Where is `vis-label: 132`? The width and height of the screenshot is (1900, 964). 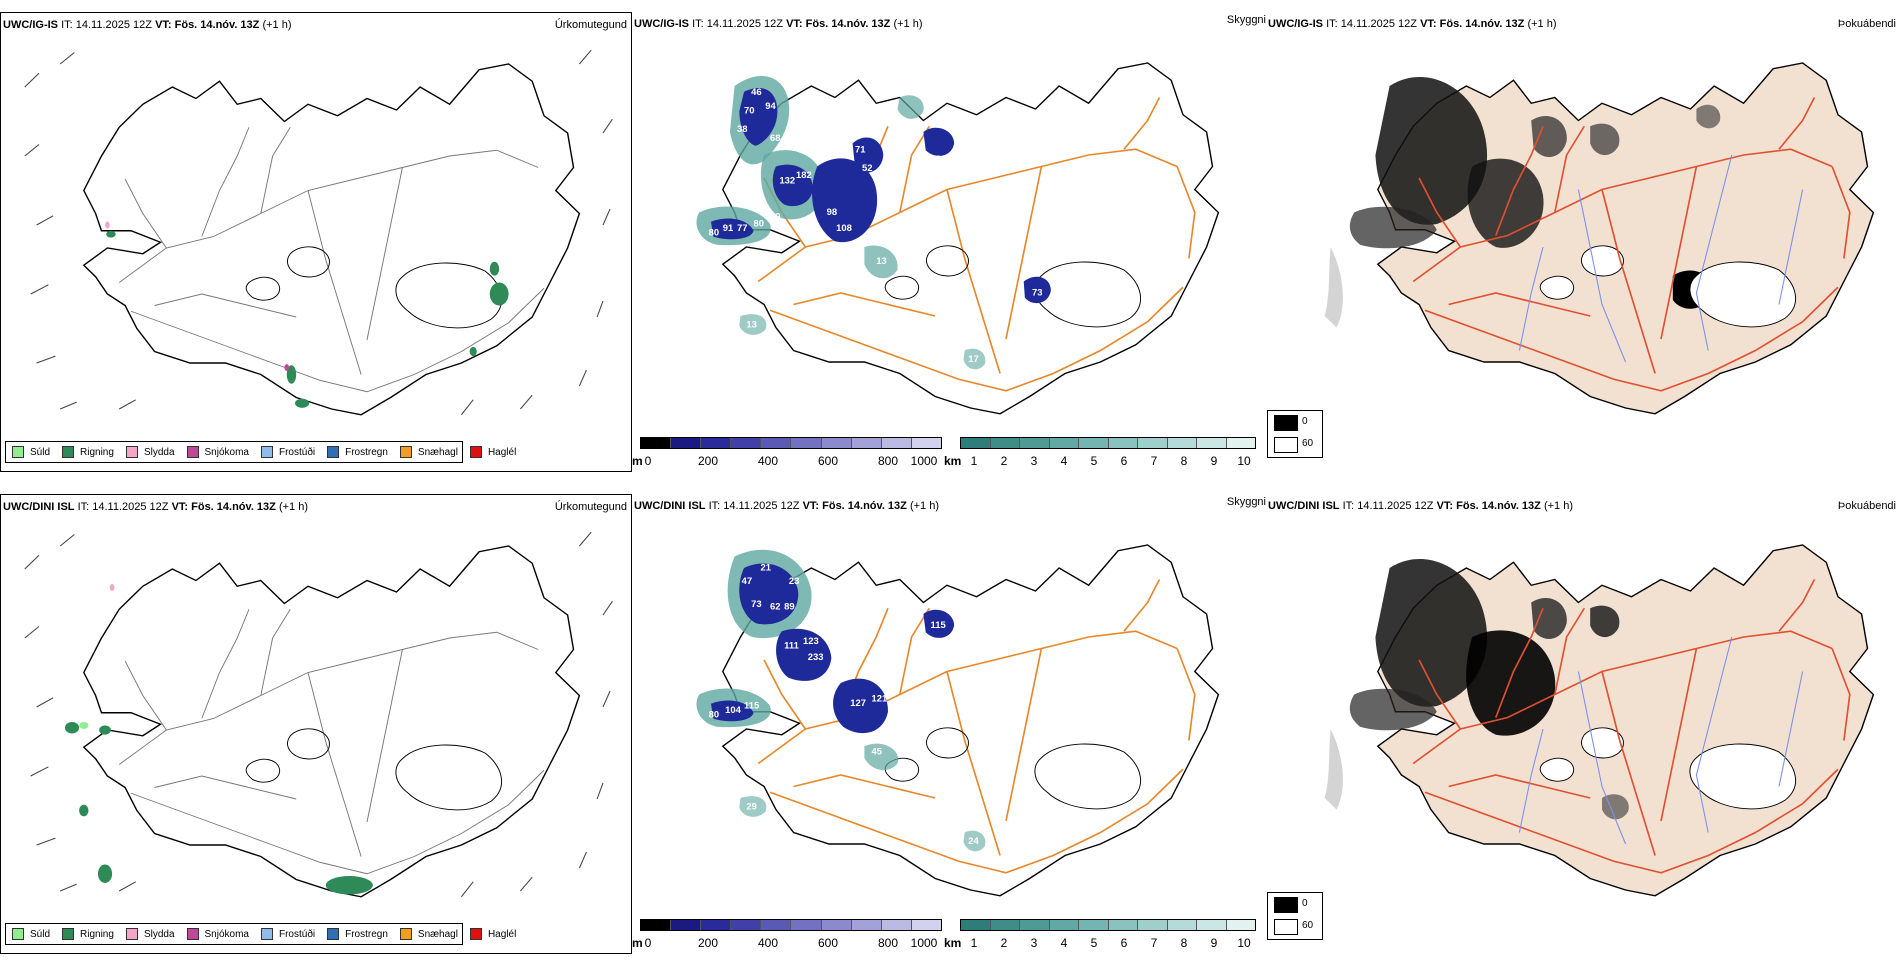 vis-label: 132 is located at coordinates (787, 181).